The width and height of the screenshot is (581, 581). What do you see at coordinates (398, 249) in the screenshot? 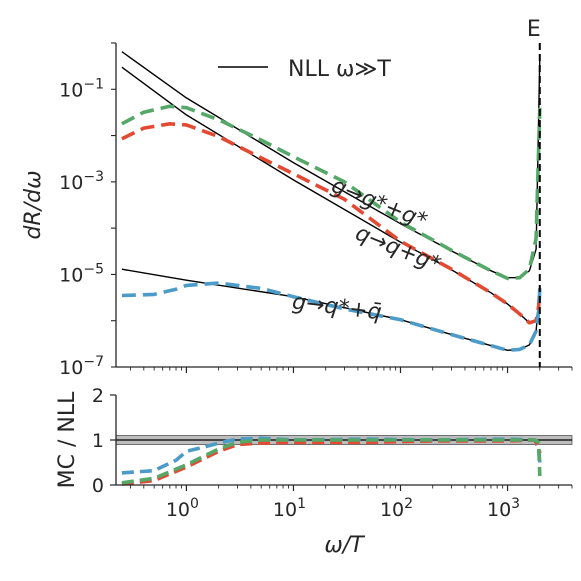
I see `annotation-q-to-qg: q→q+g*` at bounding box center [398, 249].